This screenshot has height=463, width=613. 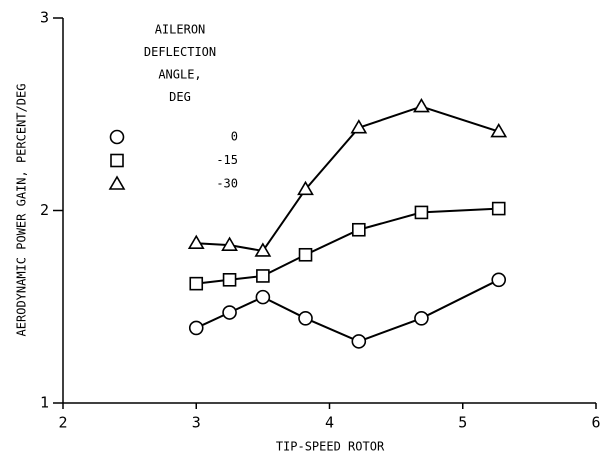 What do you see at coordinates (44, 403) in the screenshot?
I see `y-tick-label: 1` at bounding box center [44, 403].